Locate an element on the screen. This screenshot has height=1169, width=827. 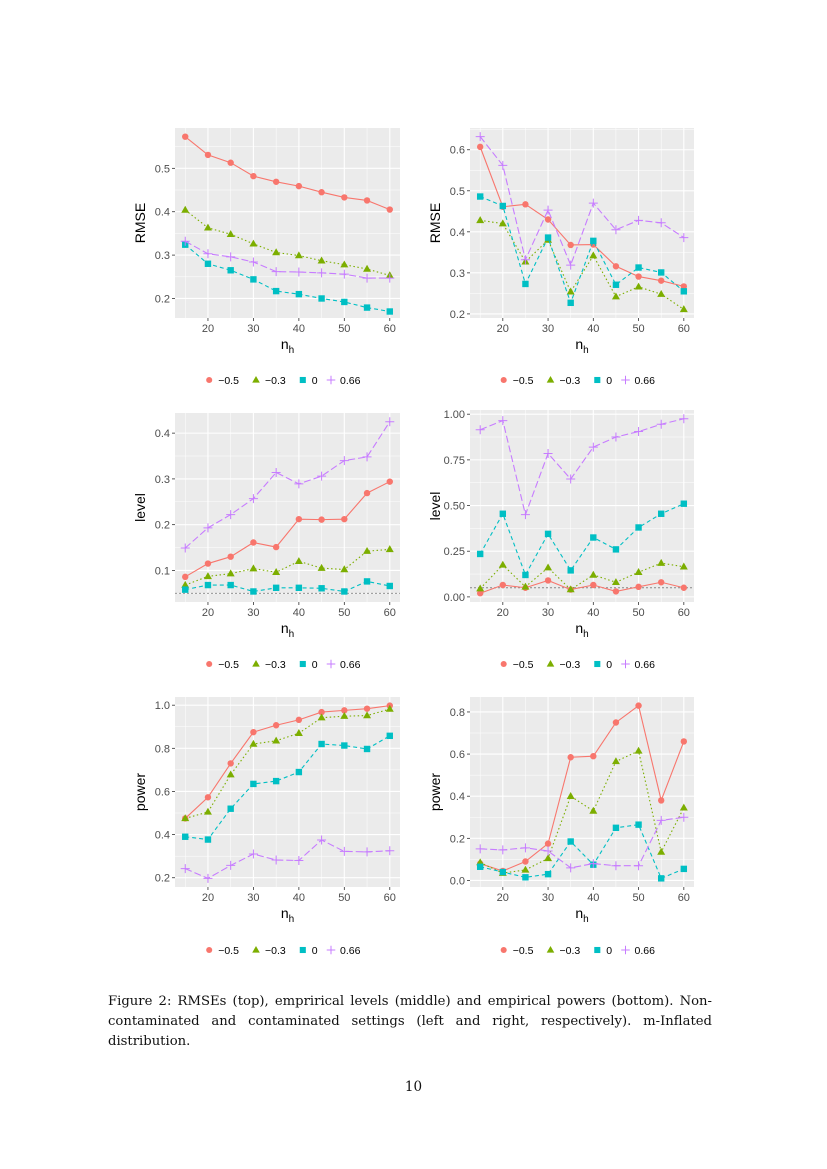
x-tick-label: 40 is located at coordinates (593, 613).